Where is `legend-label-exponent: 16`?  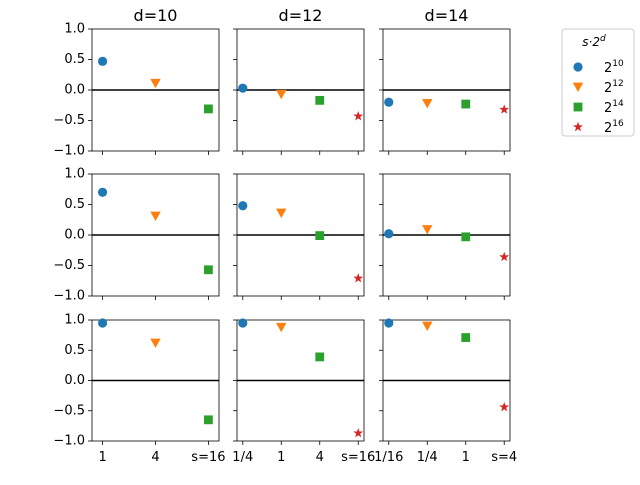
legend-label-exponent: 16 is located at coordinates (618, 124).